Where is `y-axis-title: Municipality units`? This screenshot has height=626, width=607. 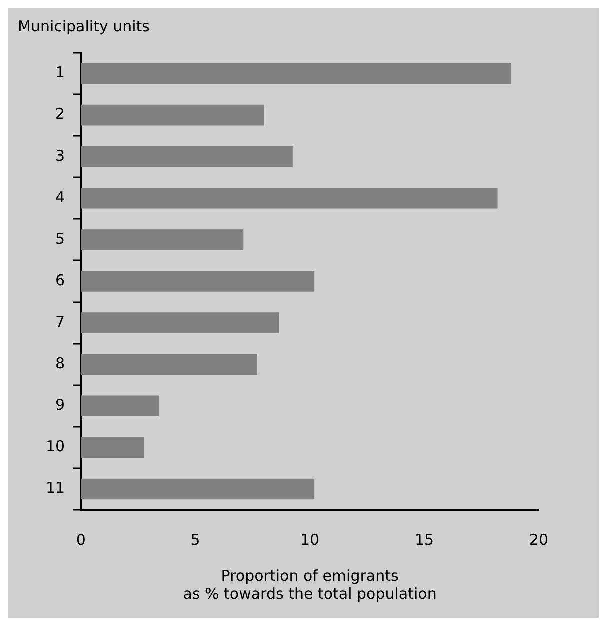 y-axis-title: Municipality units is located at coordinates (84, 26).